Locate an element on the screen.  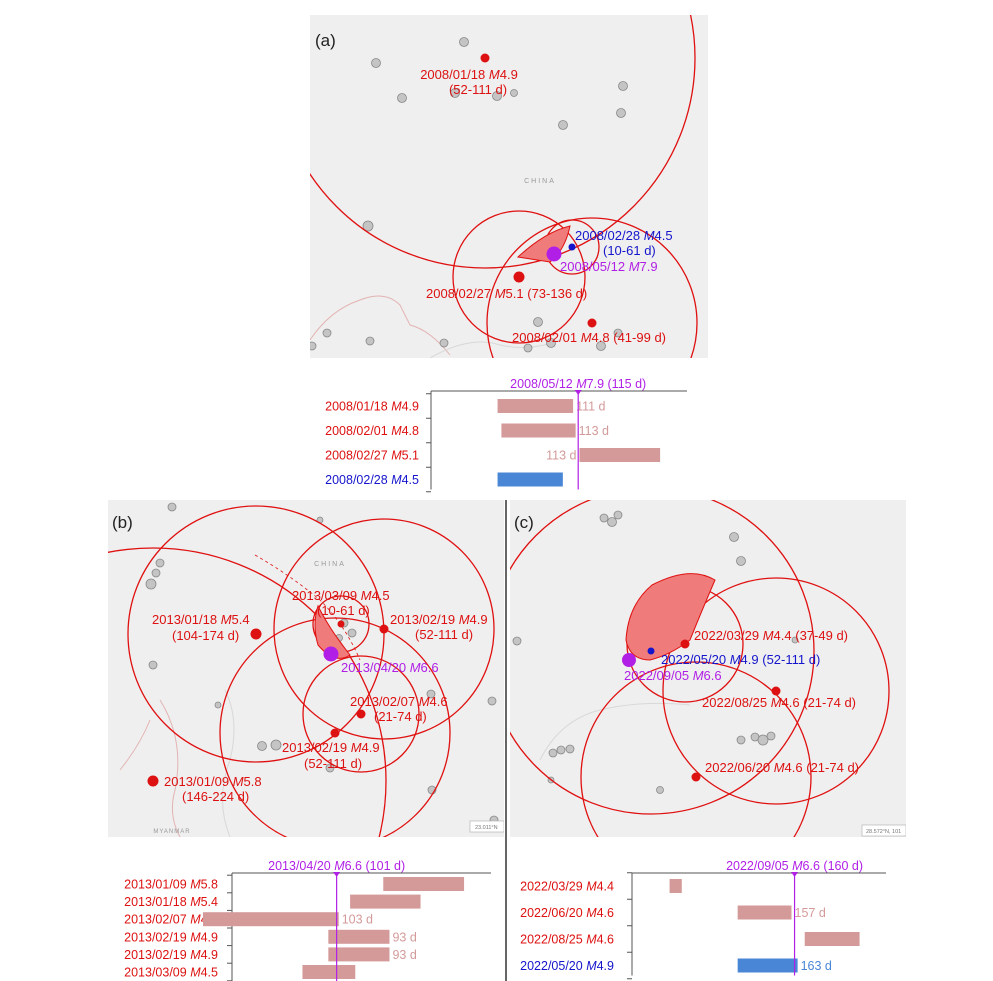
map-label: 2008/02/27 M5.1 (73-136 d) is located at coordinates (506, 293).